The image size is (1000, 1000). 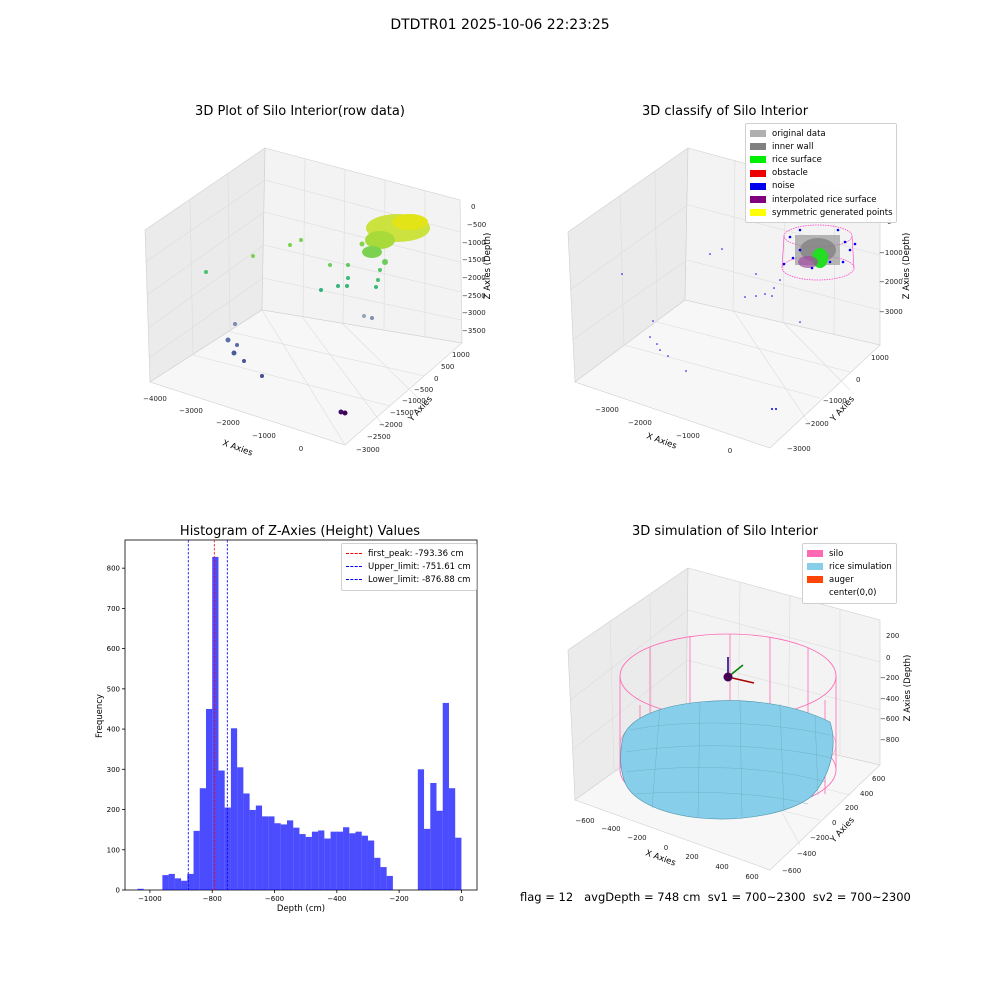 What do you see at coordinates (889, 678) in the screenshot?
I see `sim-z-tick: −200` at bounding box center [889, 678].